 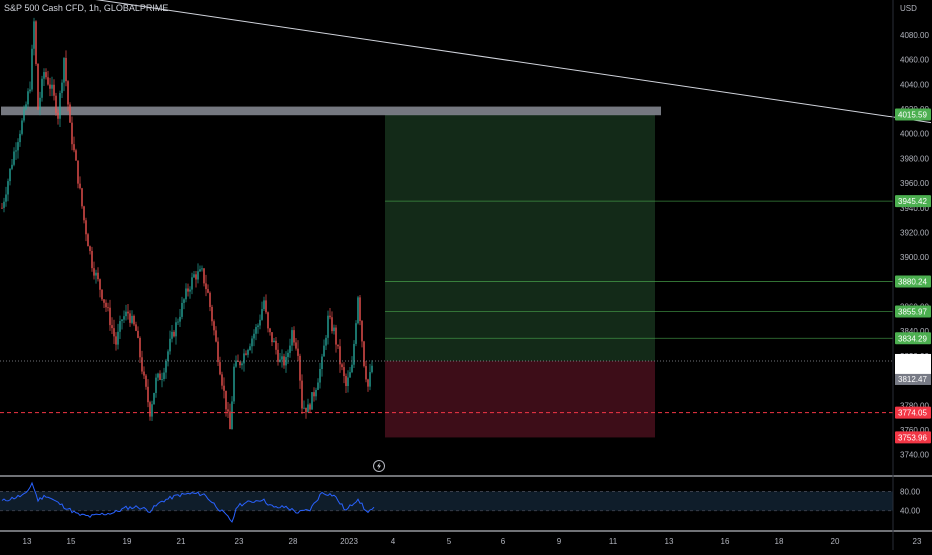 I want to click on time-tick-label: 2023, so click(x=349, y=541).